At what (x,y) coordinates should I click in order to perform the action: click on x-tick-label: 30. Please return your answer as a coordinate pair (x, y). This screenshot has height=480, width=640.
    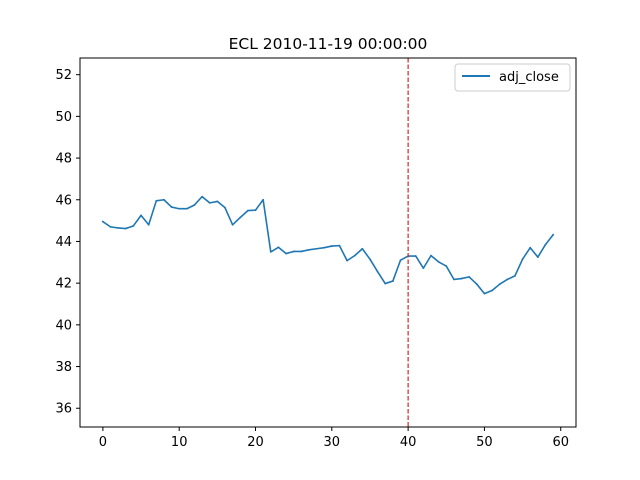
    Looking at the image, I should click on (332, 442).